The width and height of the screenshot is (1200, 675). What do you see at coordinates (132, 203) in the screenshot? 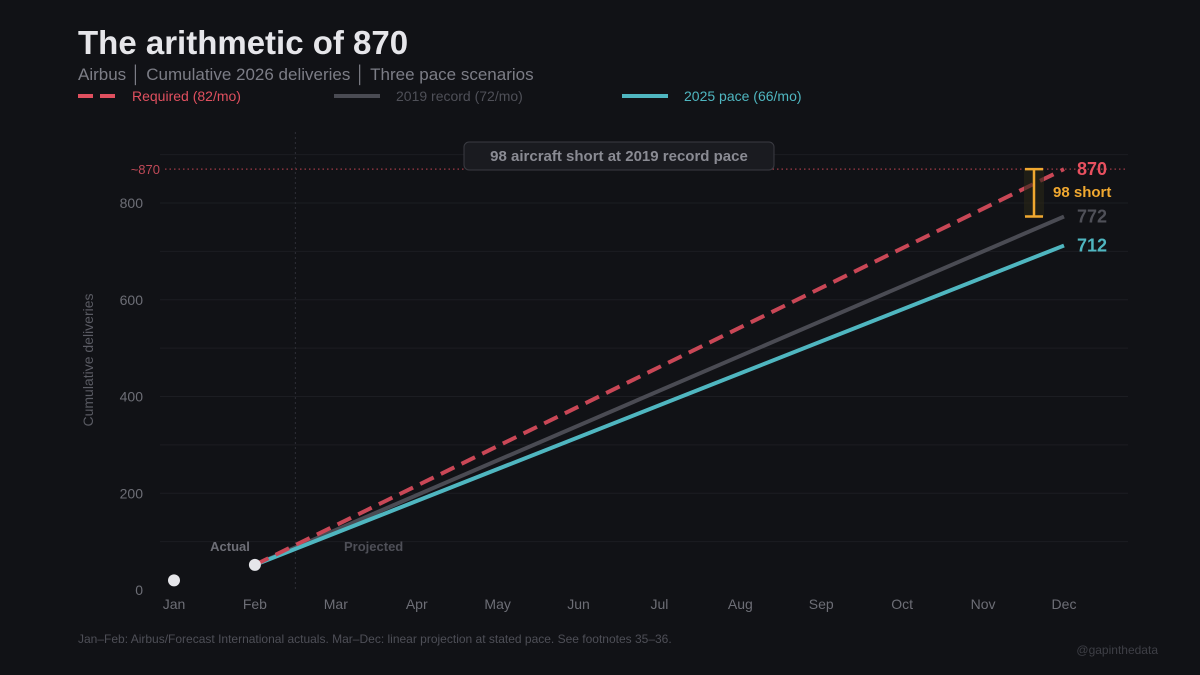
I see `y-tick-label: 800` at bounding box center [132, 203].